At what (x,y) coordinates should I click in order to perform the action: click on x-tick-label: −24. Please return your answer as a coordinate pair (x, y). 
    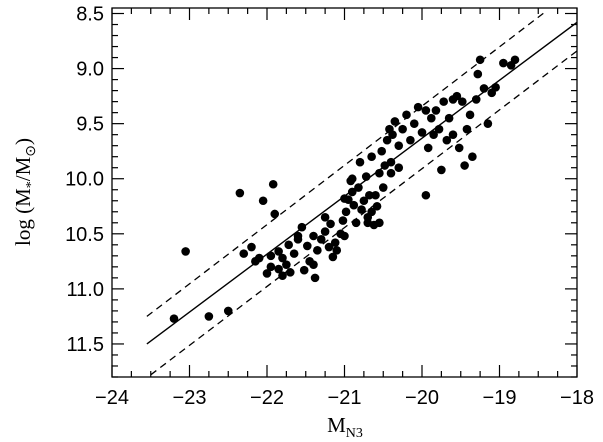
    Looking at the image, I should click on (112, 398).